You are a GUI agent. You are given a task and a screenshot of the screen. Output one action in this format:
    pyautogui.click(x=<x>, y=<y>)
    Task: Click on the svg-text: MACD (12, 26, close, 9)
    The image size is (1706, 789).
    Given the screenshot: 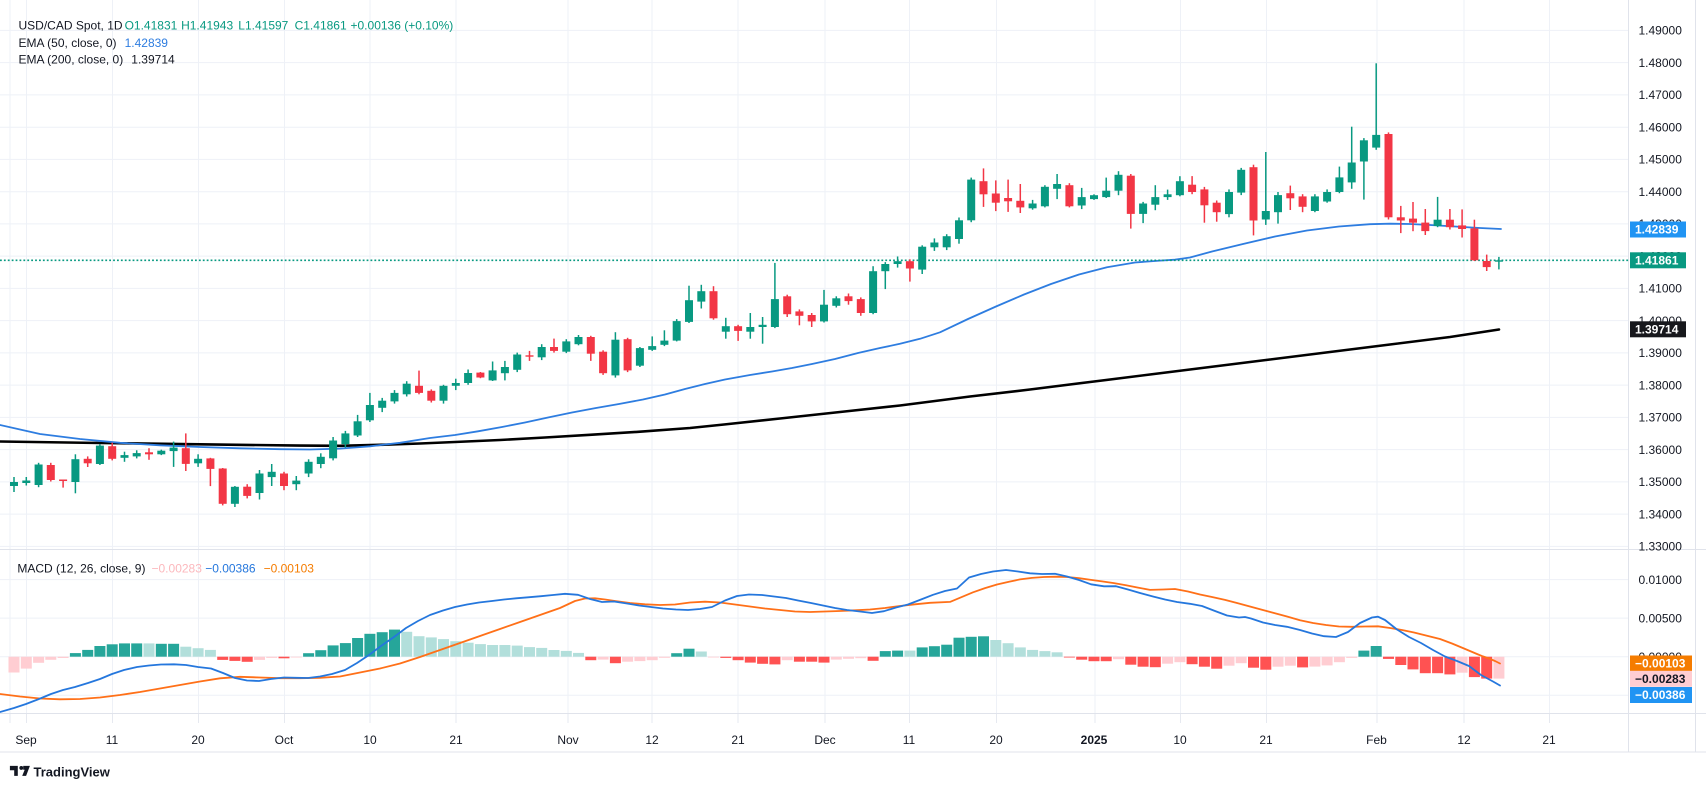 What is the action you would take?
    pyautogui.click(x=81, y=568)
    